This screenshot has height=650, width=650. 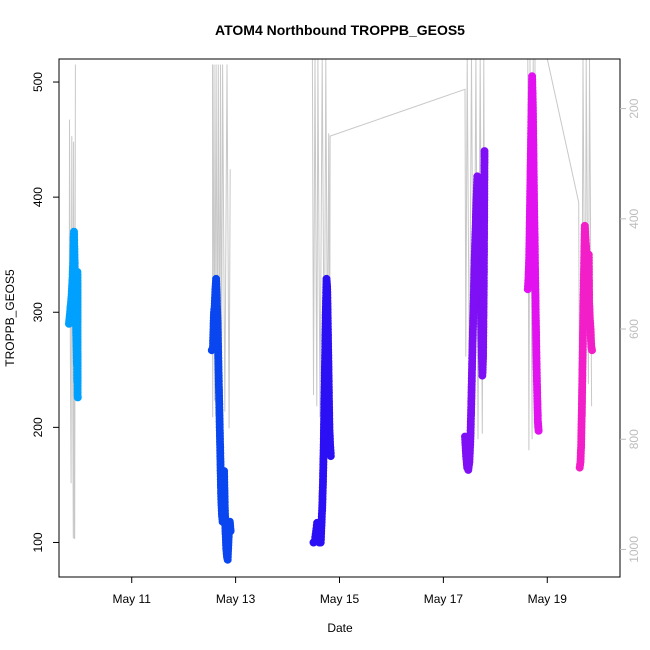 What do you see at coordinates (38, 542) in the screenshot?
I see `y-tick-label-0: 100` at bounding box center [38, 542].